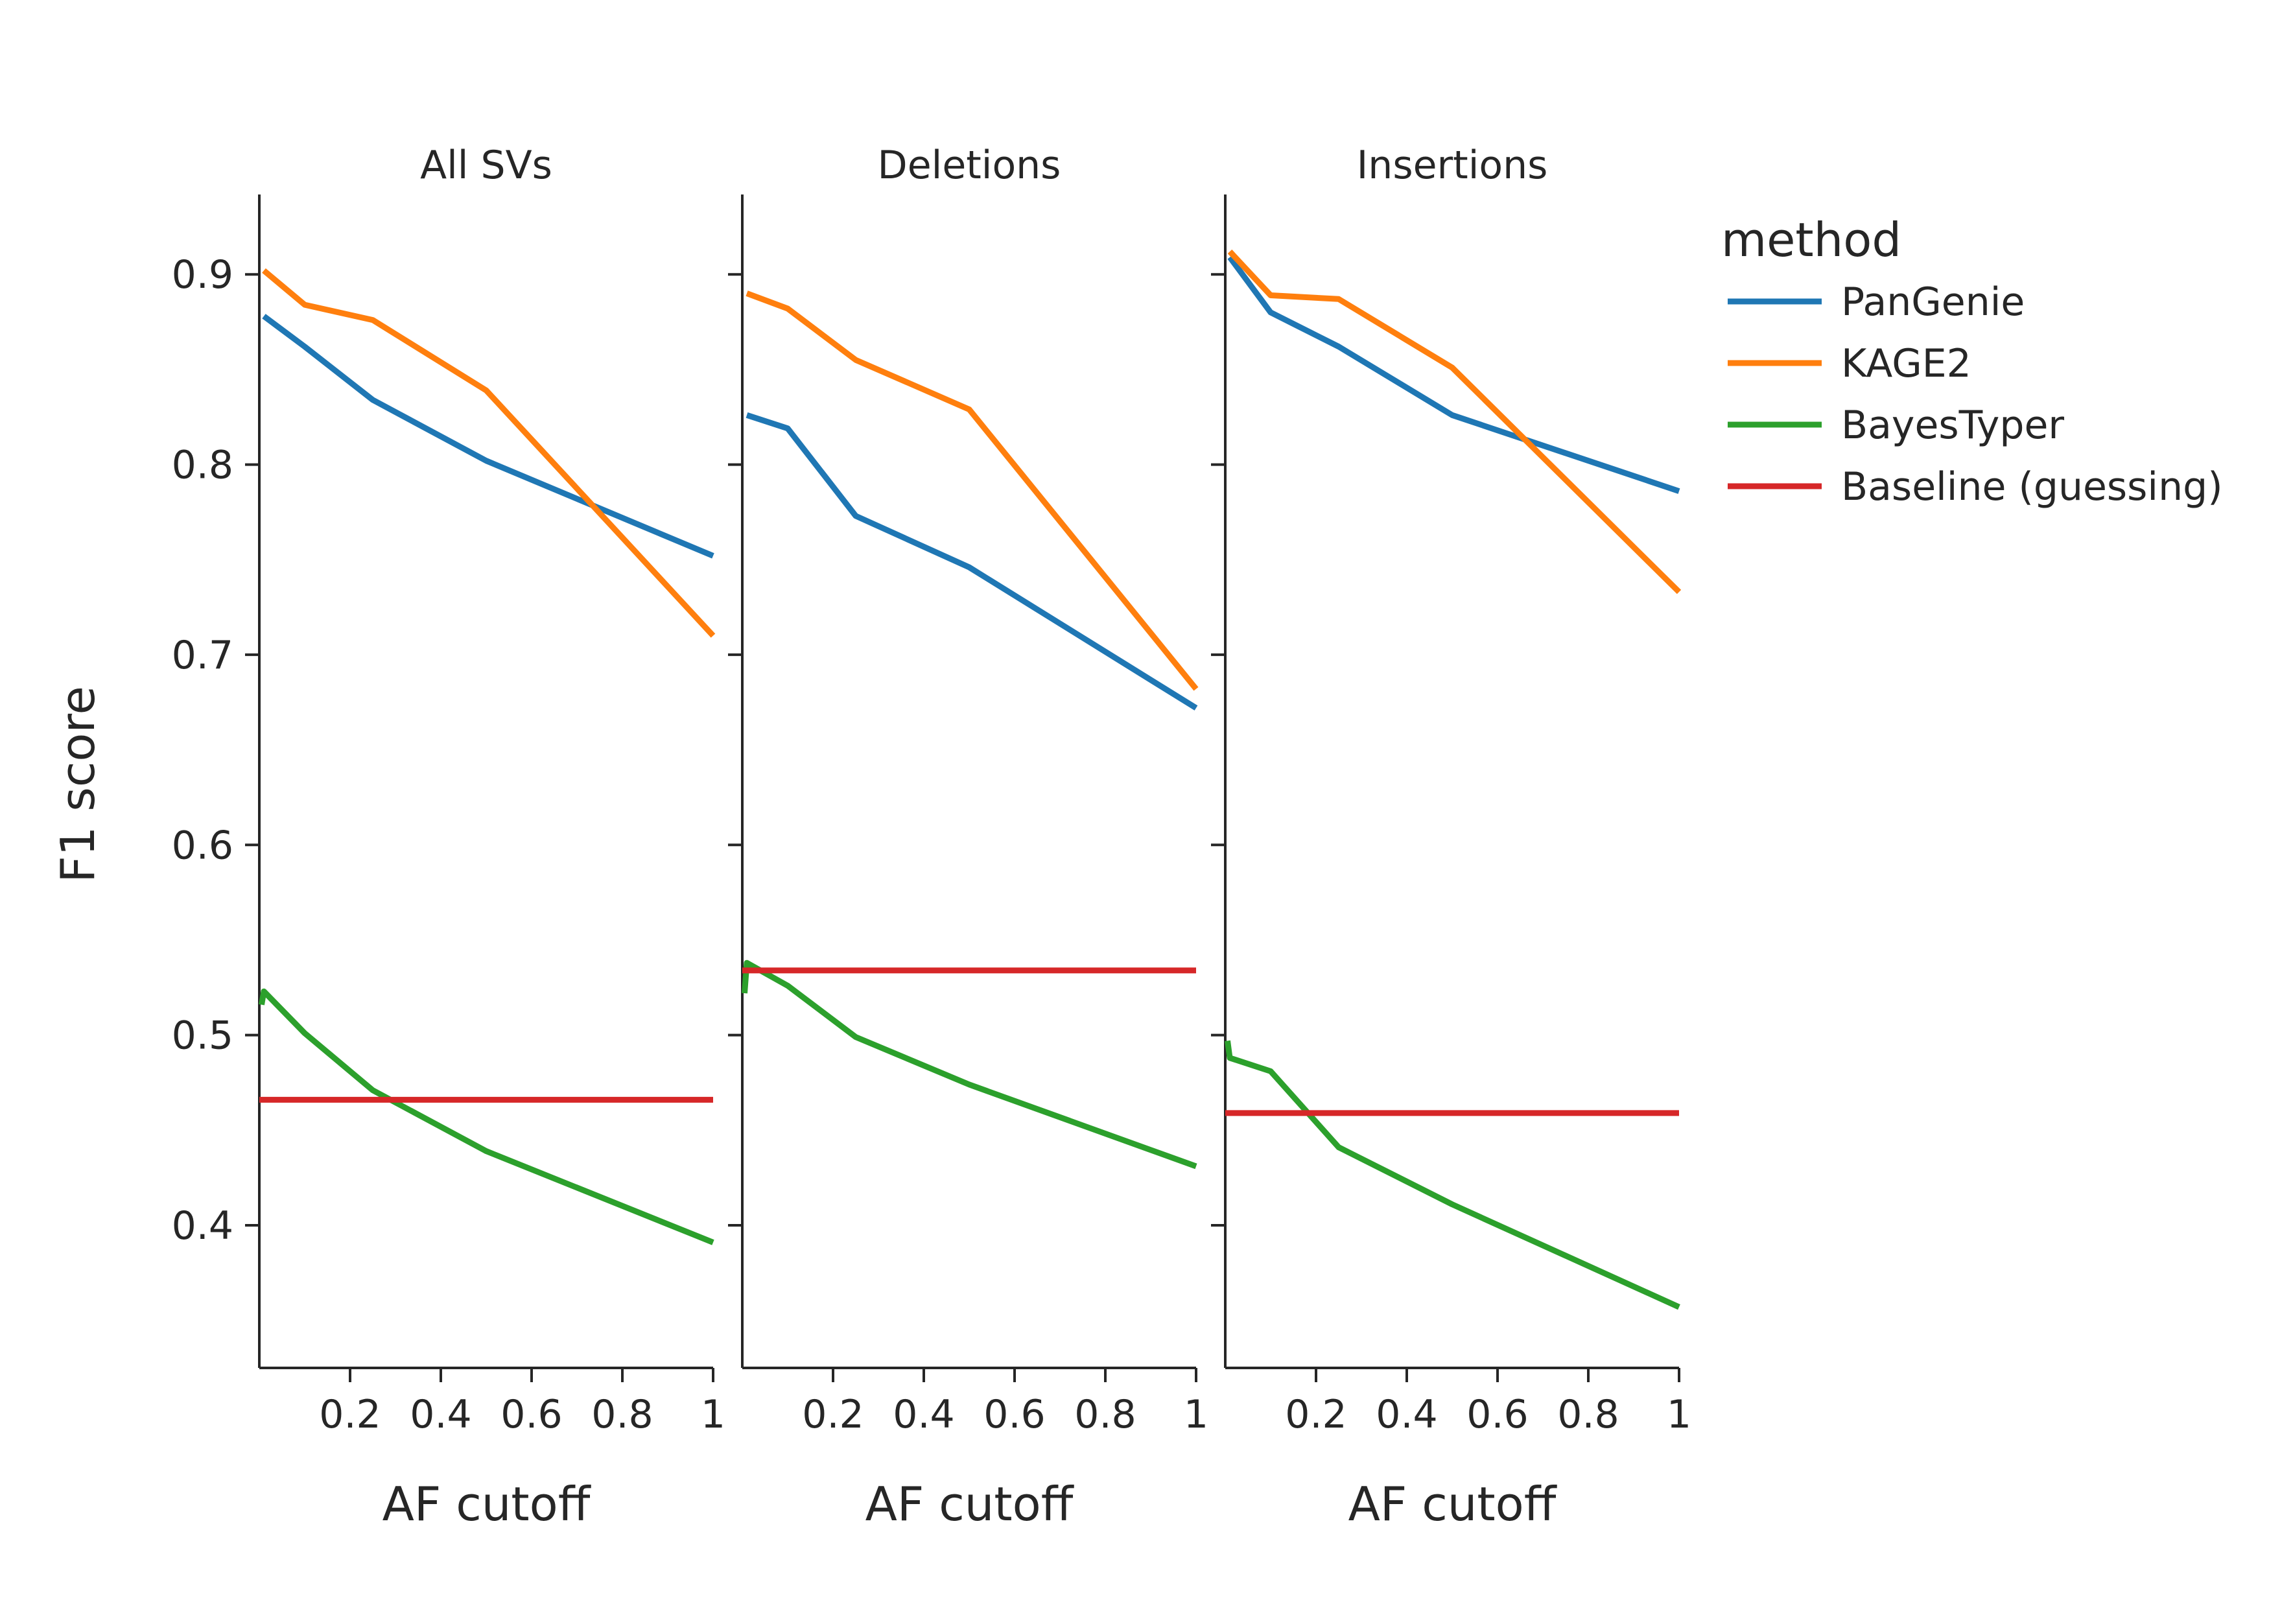 Image resolution: width=2269 pixels, height=1624 pixels. What do you see at coordinates (486, 1116) in the screenshot?
I see `series-line-bayestyper-all-svs` at bounding box center [486, 1116].